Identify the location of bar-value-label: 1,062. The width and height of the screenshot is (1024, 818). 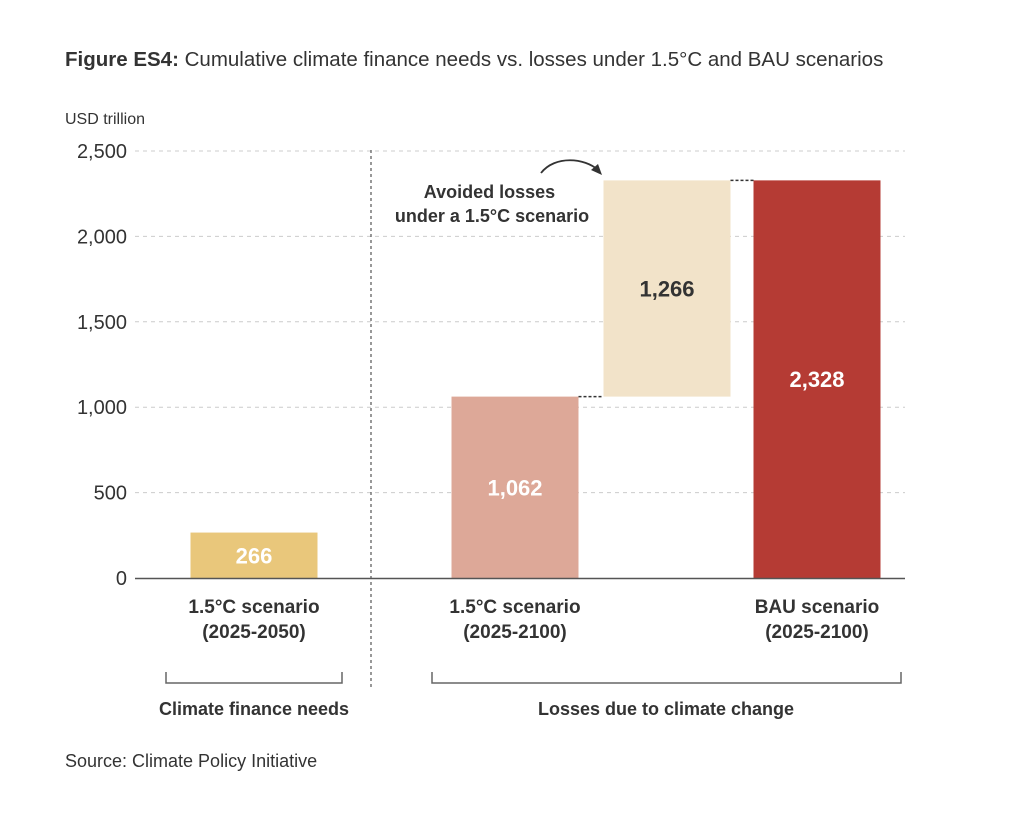
(514, 487).